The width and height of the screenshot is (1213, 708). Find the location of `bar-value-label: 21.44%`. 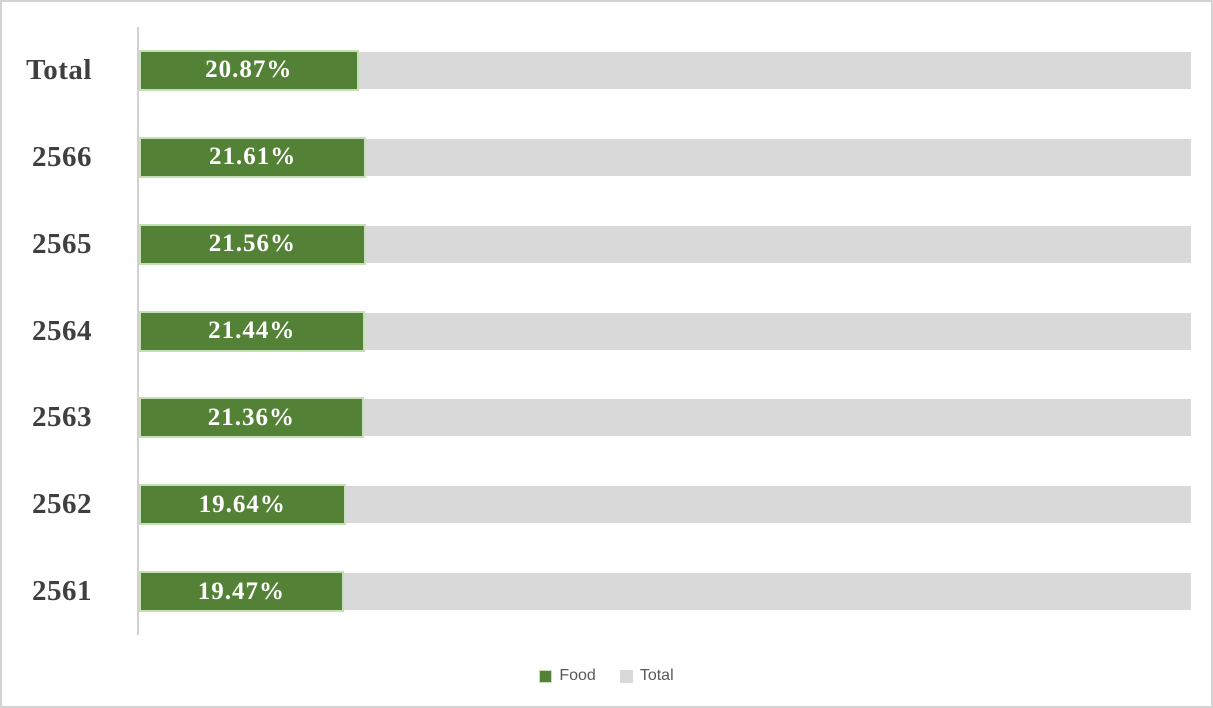

bar-value-label: 21.44% is located at coordinates (252, 330).